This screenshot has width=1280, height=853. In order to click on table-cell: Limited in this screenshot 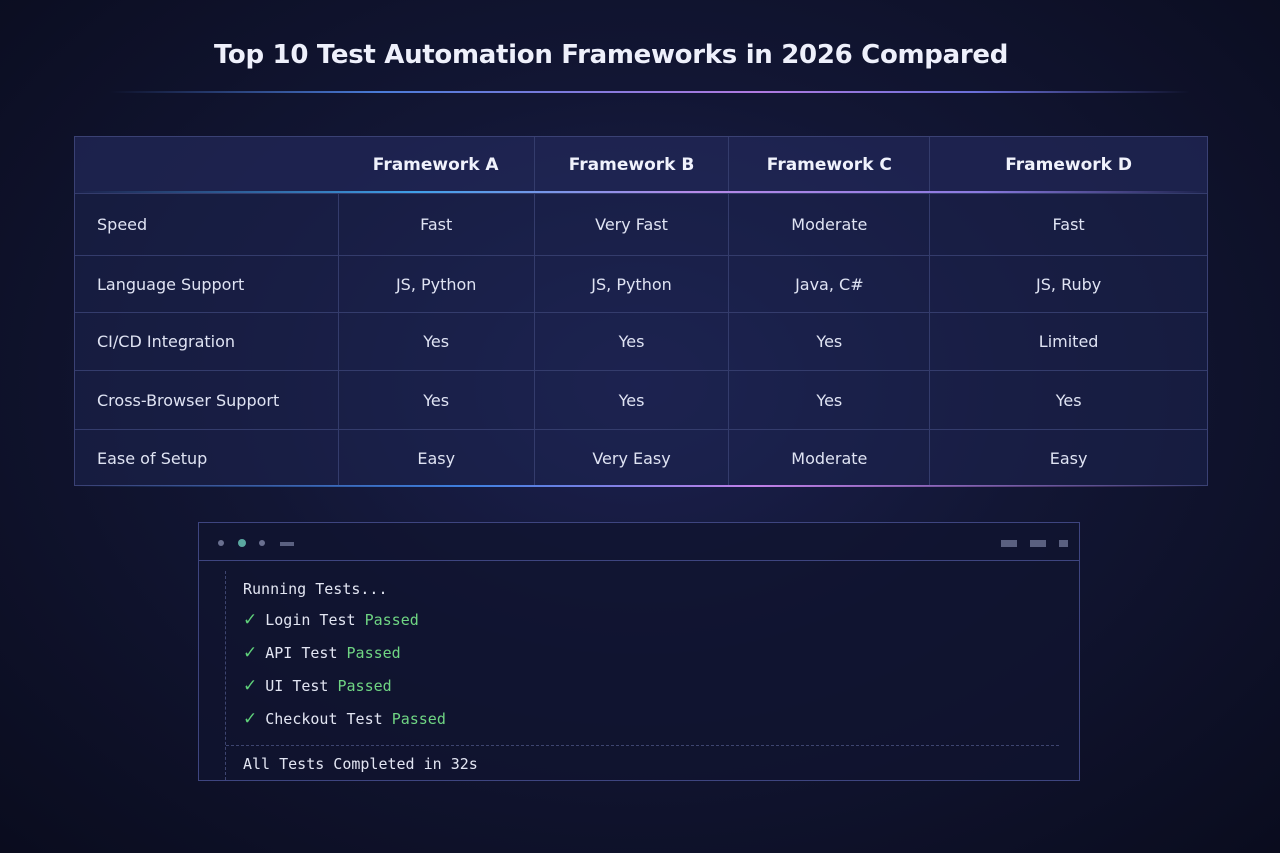, I will do `click(1068, 341)`.